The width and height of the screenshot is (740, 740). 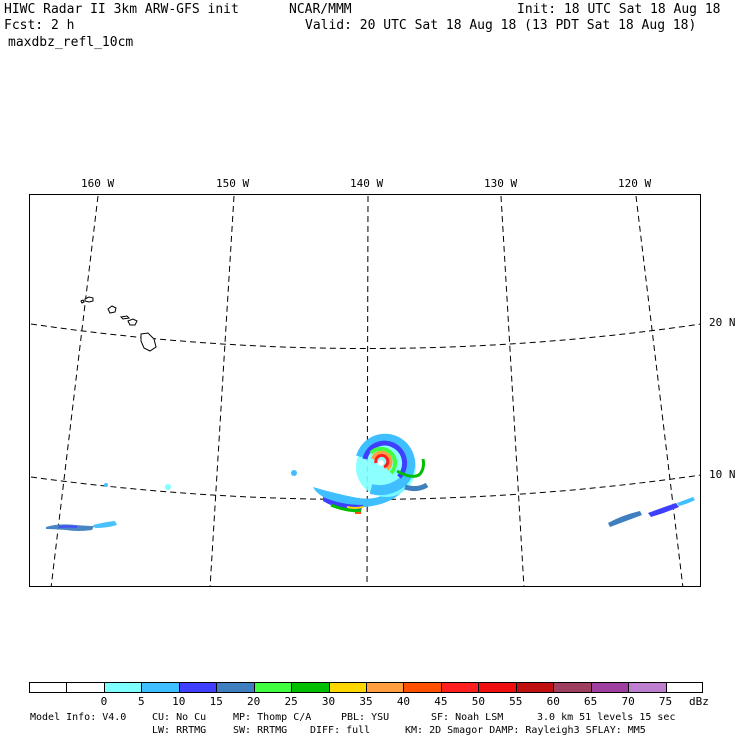 I want to click on island-kauai, so click(x=89, y=299).